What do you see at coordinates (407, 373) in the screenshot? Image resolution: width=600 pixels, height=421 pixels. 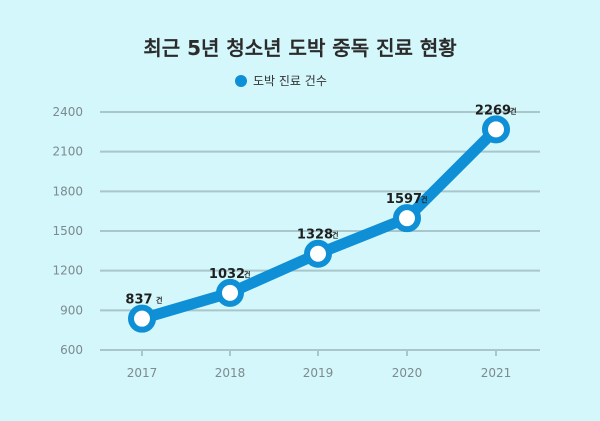 I see `x-tick-label: 2020` at bounding box center [407, 373].